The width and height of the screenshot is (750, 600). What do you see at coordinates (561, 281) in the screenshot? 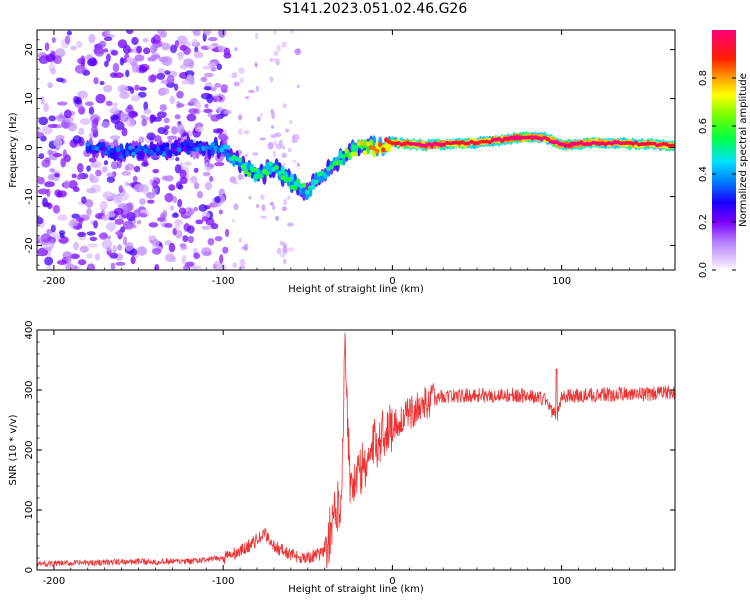
I see `spectrogram-x-tick-label: 100` at bounding box center [561, 281].